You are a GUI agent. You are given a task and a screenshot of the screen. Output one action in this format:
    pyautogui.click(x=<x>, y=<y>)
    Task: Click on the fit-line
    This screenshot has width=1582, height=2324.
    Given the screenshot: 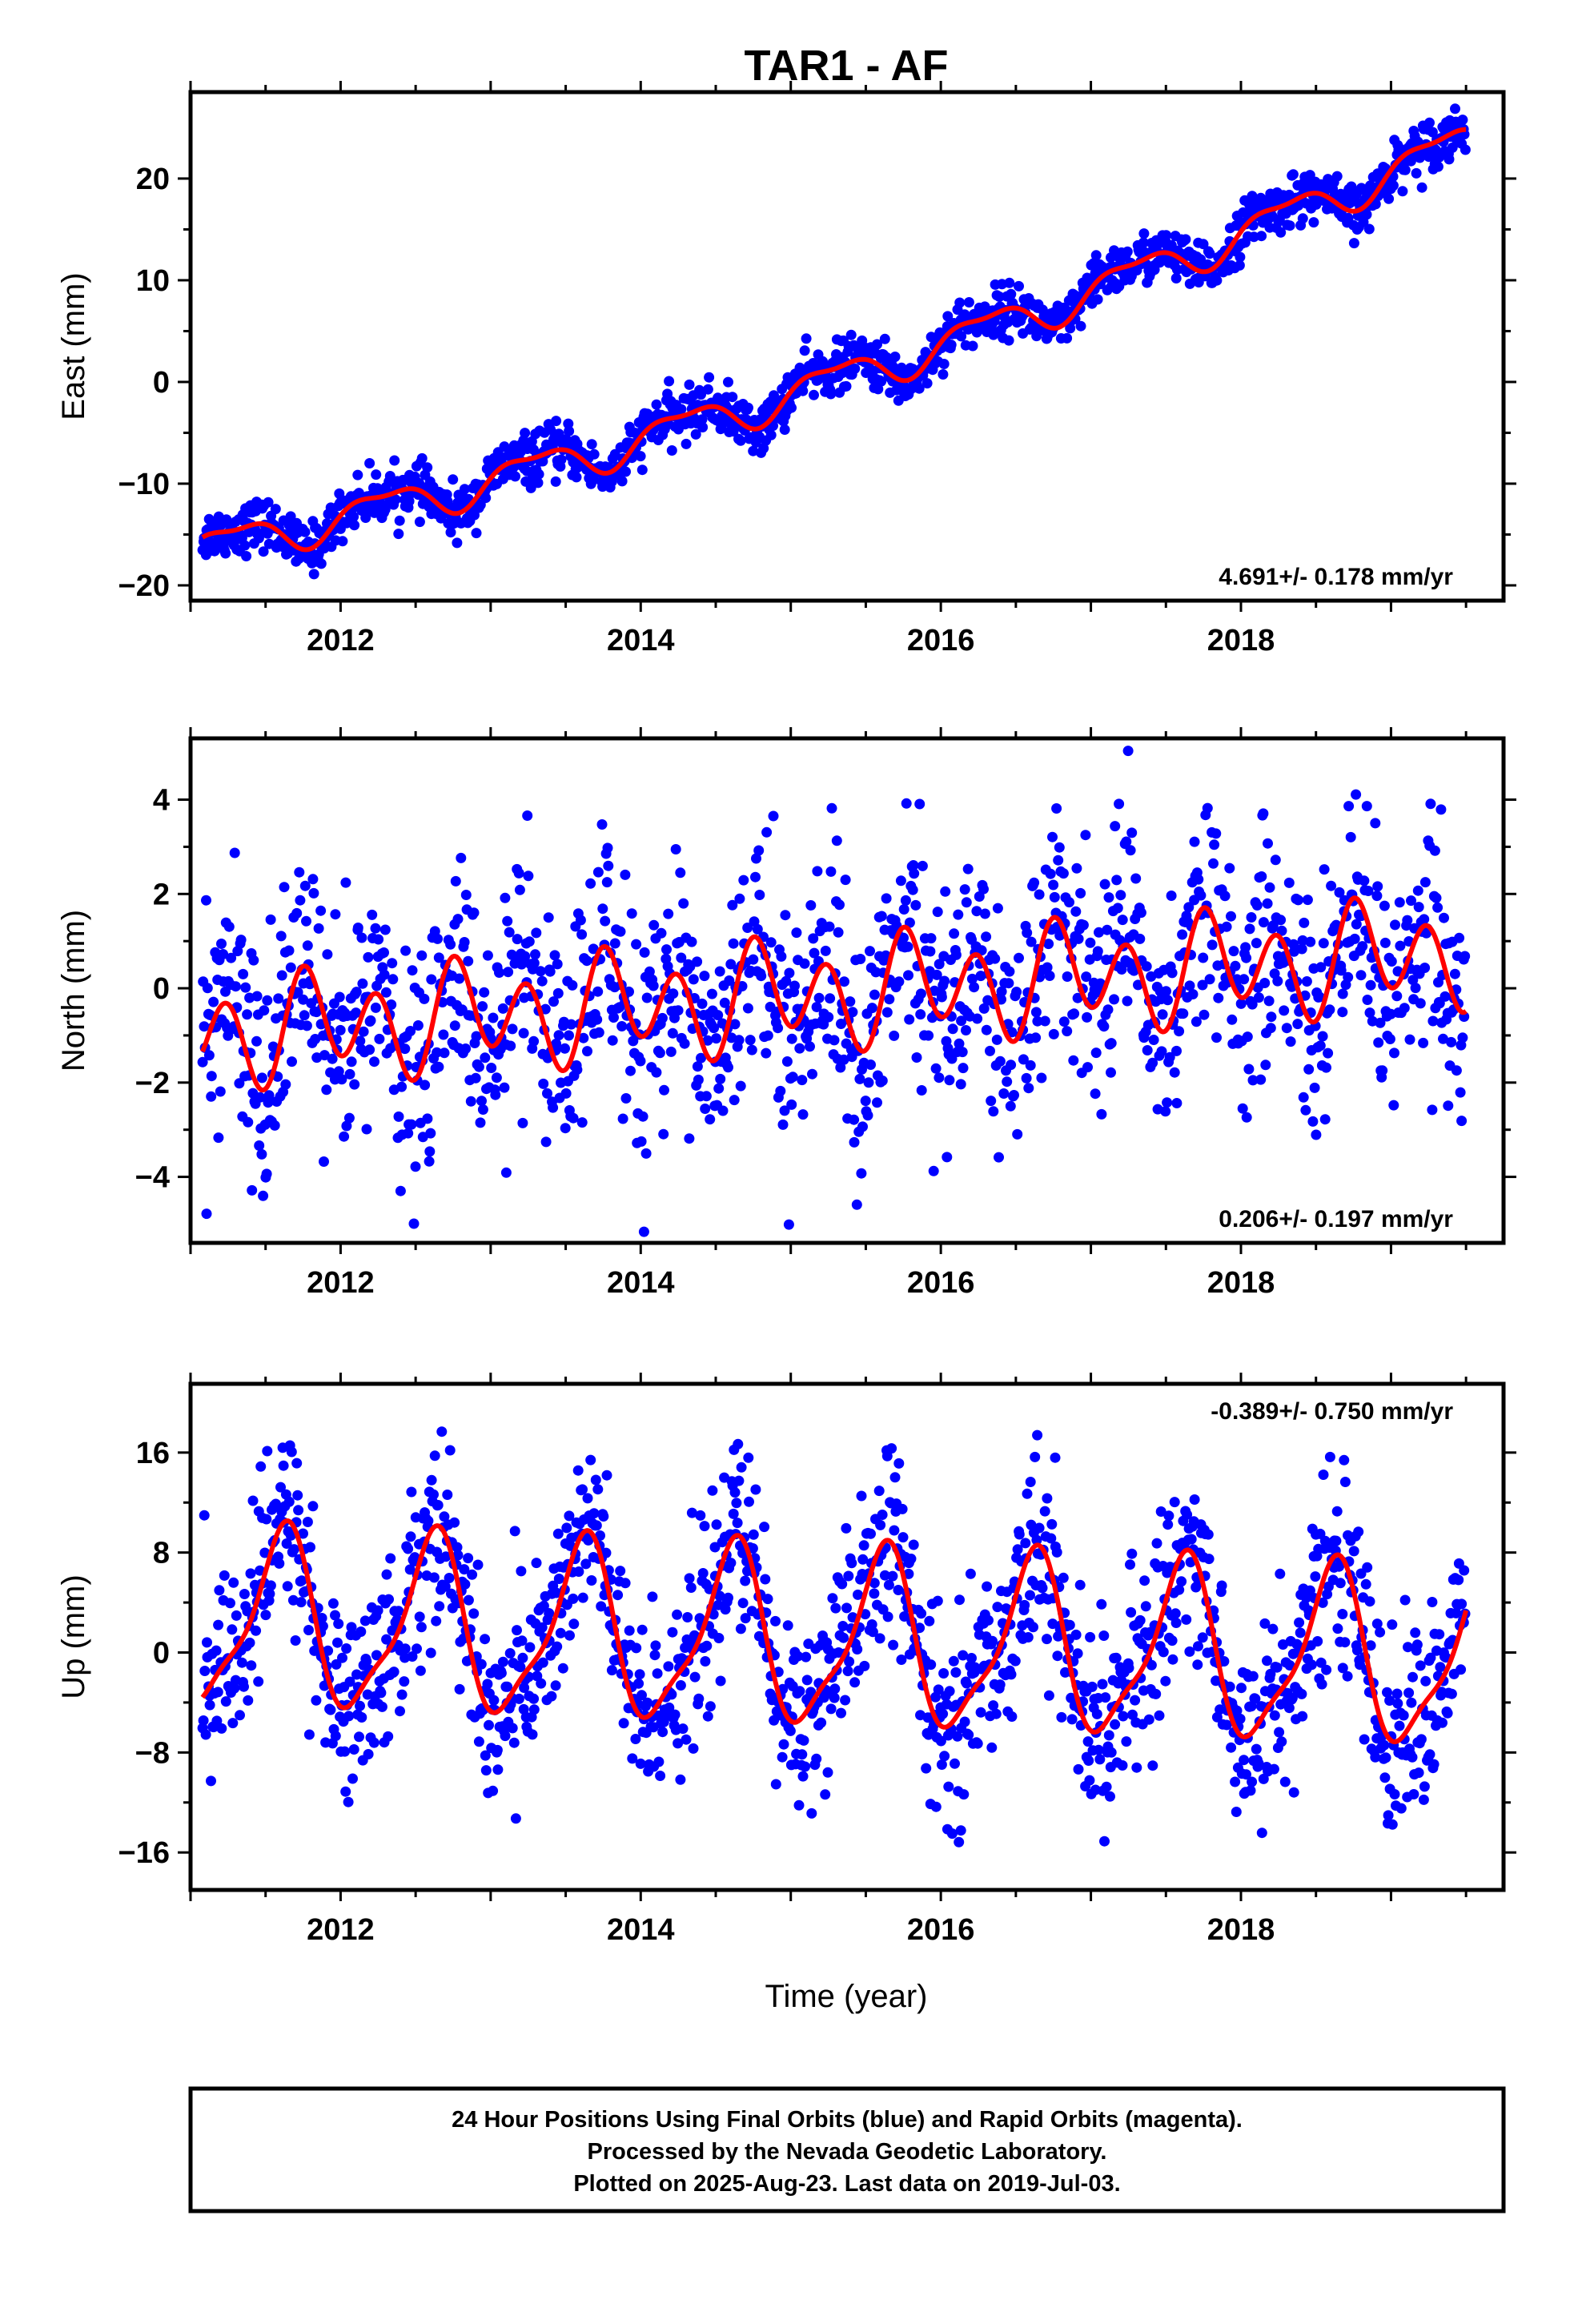 What is the action you would take?
    pyautogui.click(x=834, y=994)
    